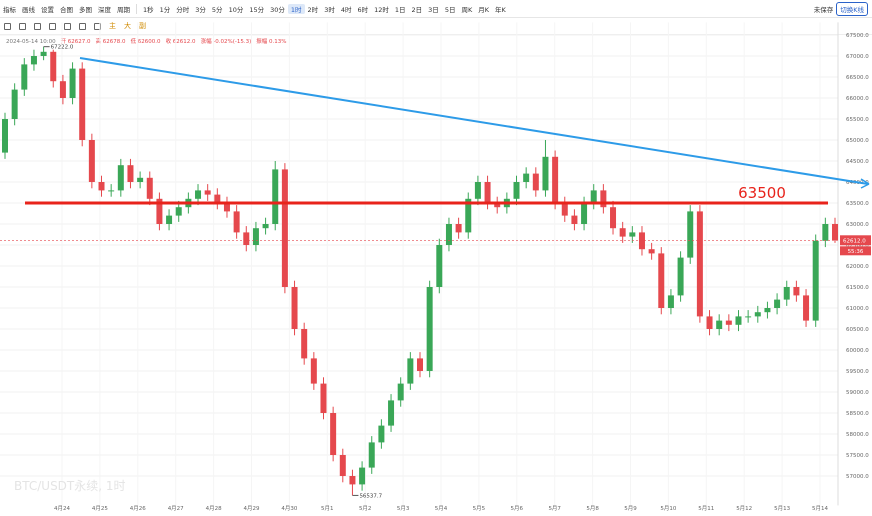  I want to click on interval-button: 2日, so click(417, 9).